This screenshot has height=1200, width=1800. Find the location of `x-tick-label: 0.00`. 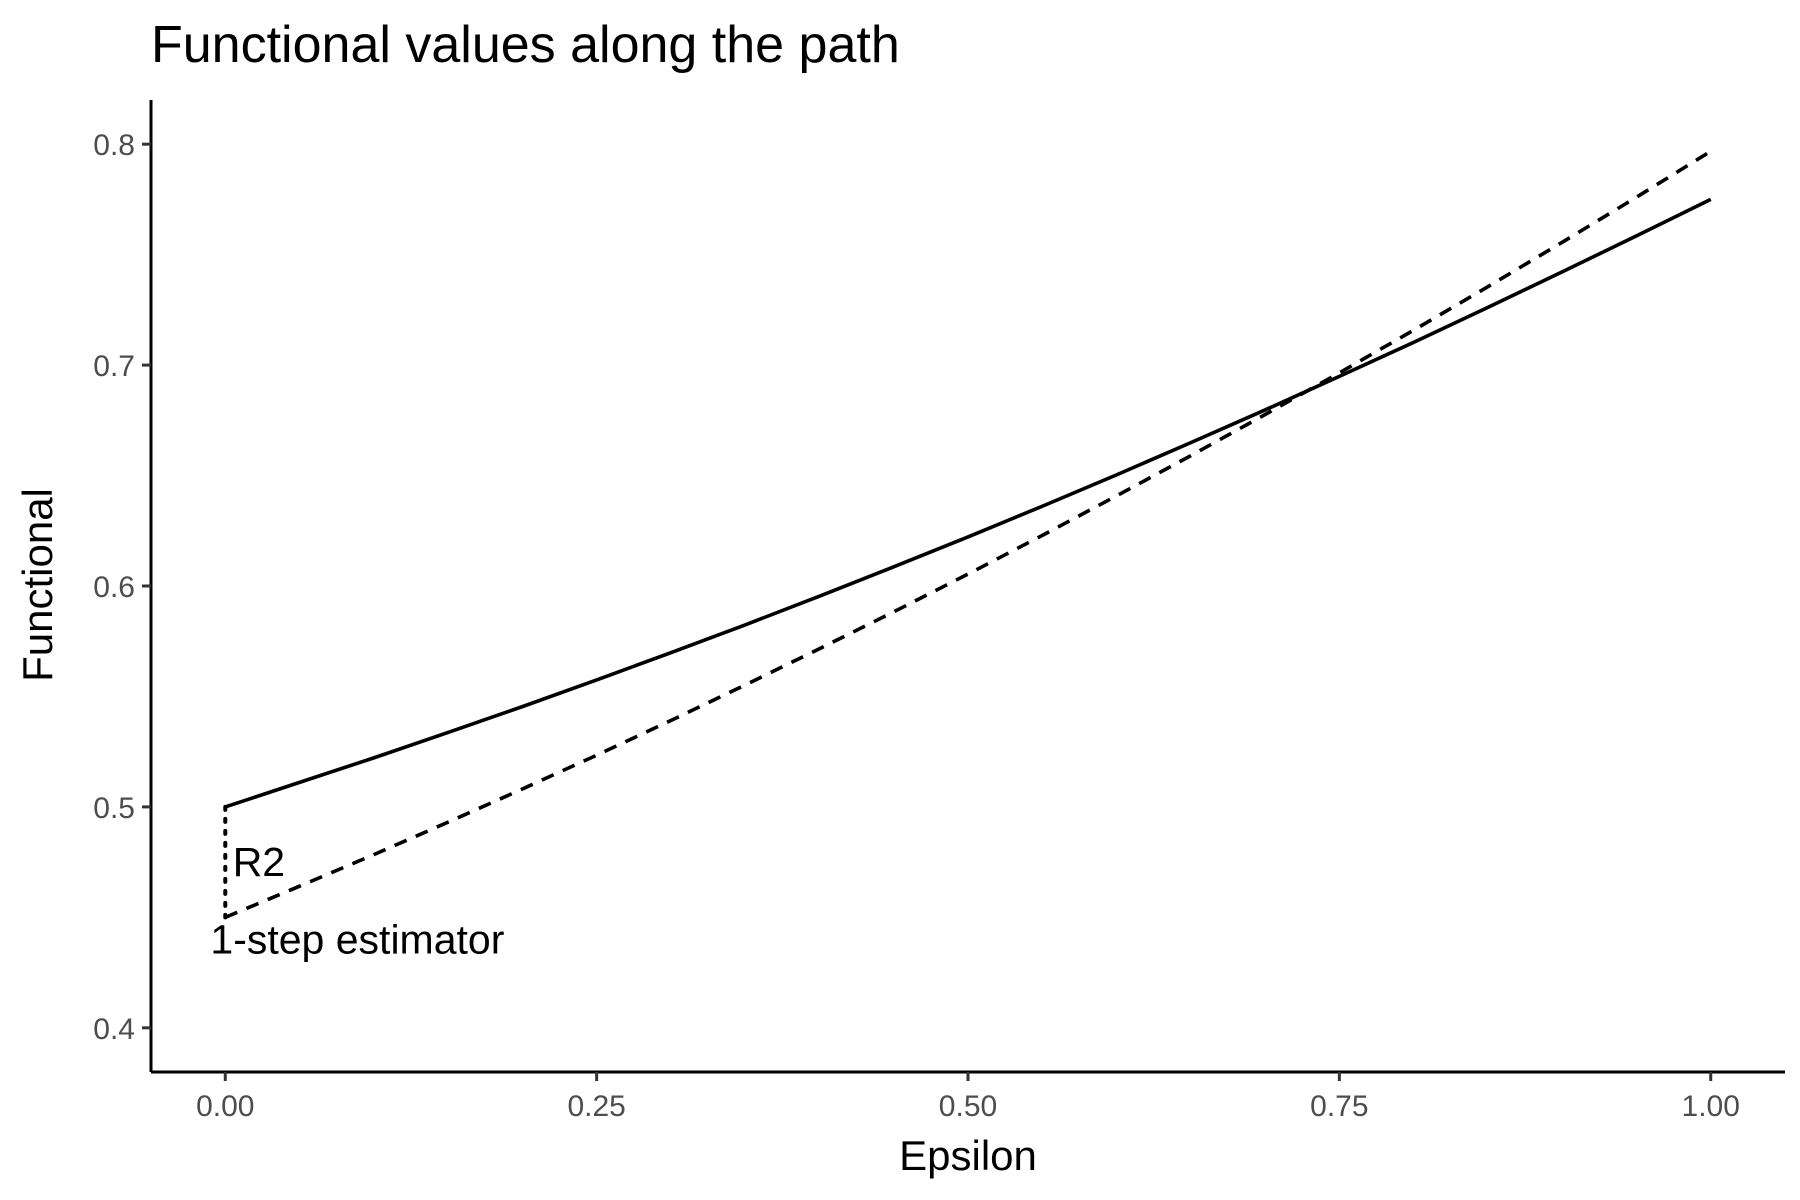

x-tick-label: 0.00 is located at coordinates (225, 1106).